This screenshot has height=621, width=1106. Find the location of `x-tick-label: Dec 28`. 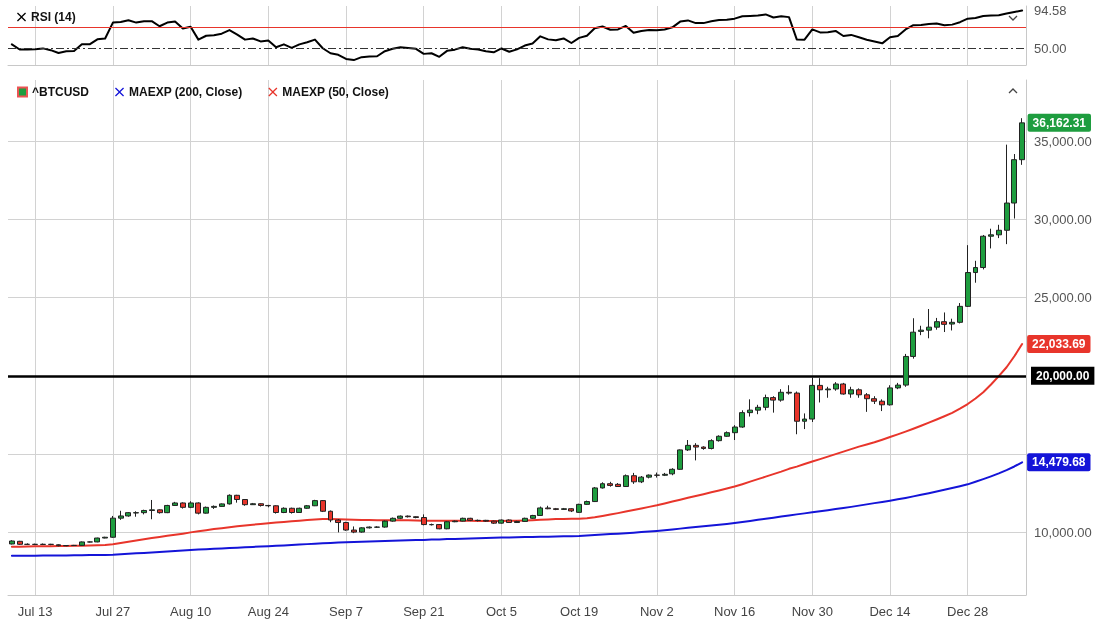

x-tick-label: Dec 28 is located at coordinates (968, 611).